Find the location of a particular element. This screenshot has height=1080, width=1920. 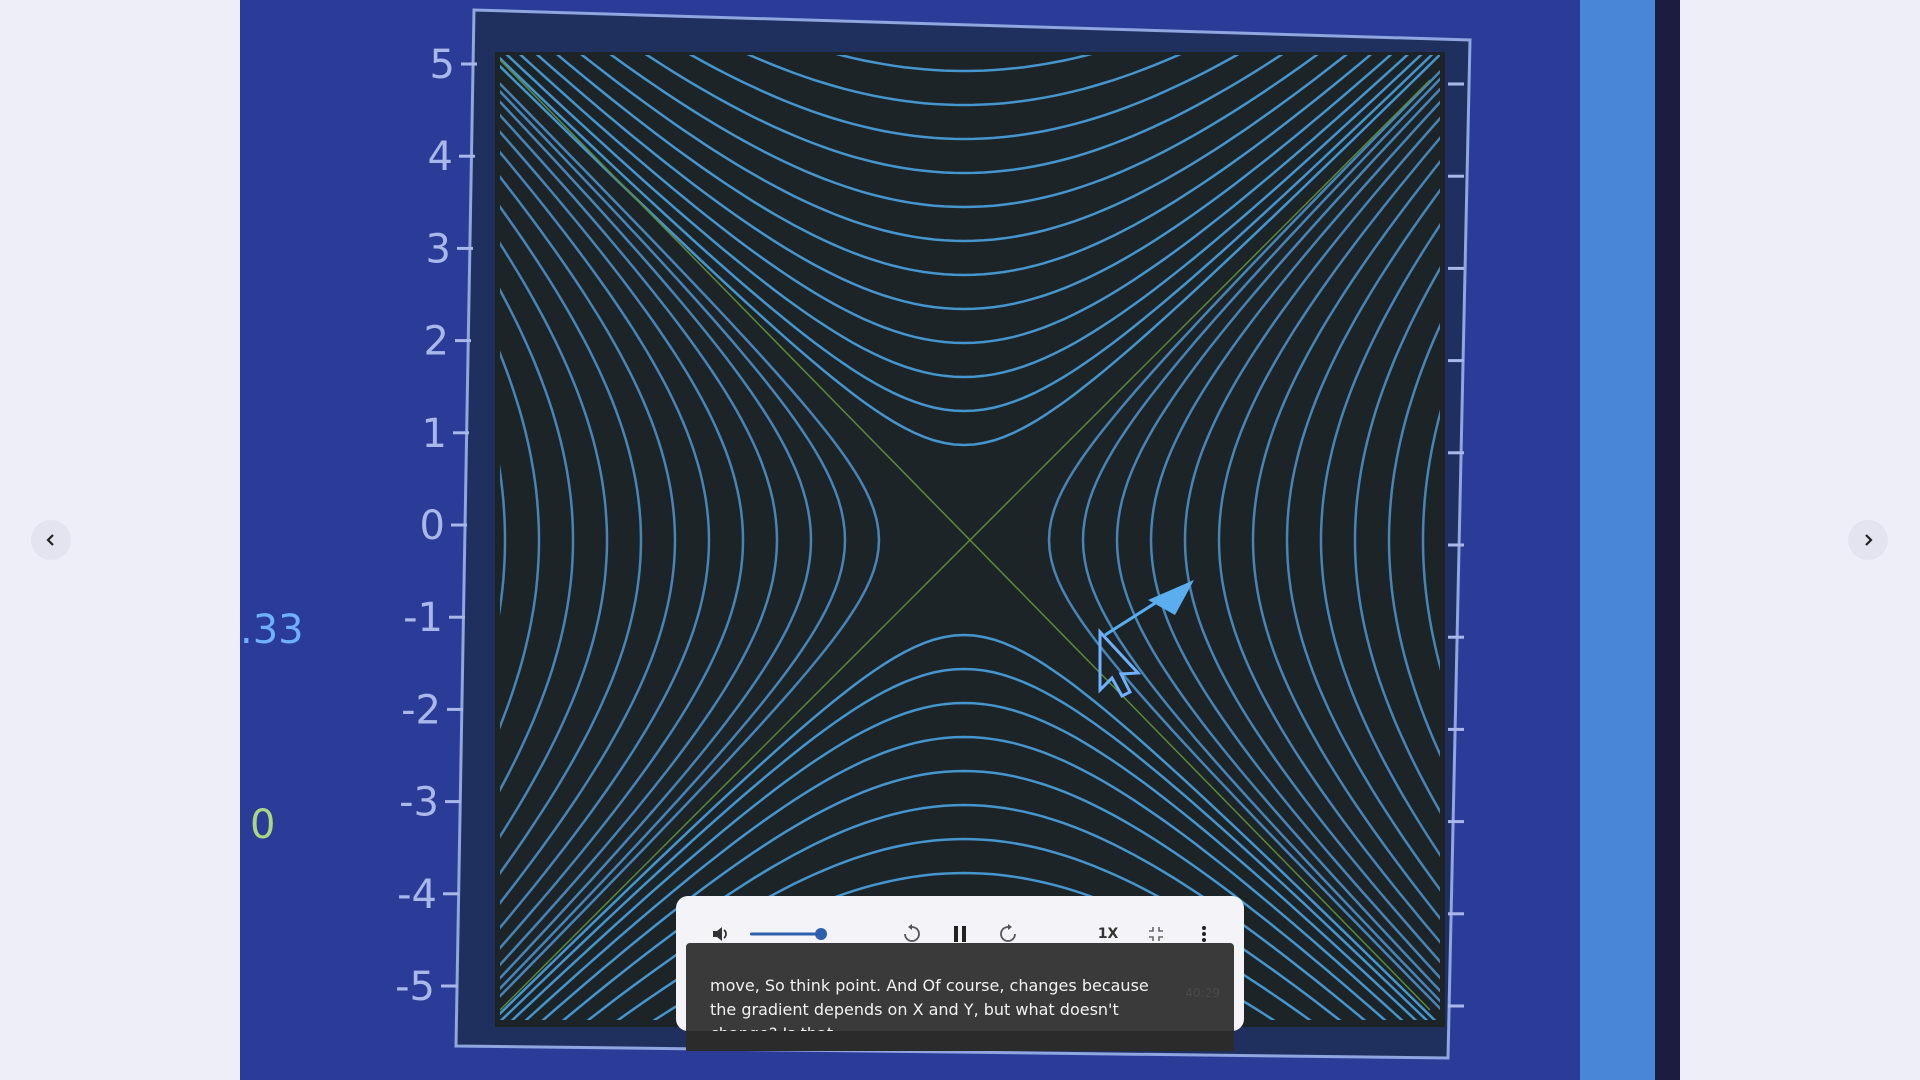

exit-fullscreen-button is located at coordinates (1156, 934).